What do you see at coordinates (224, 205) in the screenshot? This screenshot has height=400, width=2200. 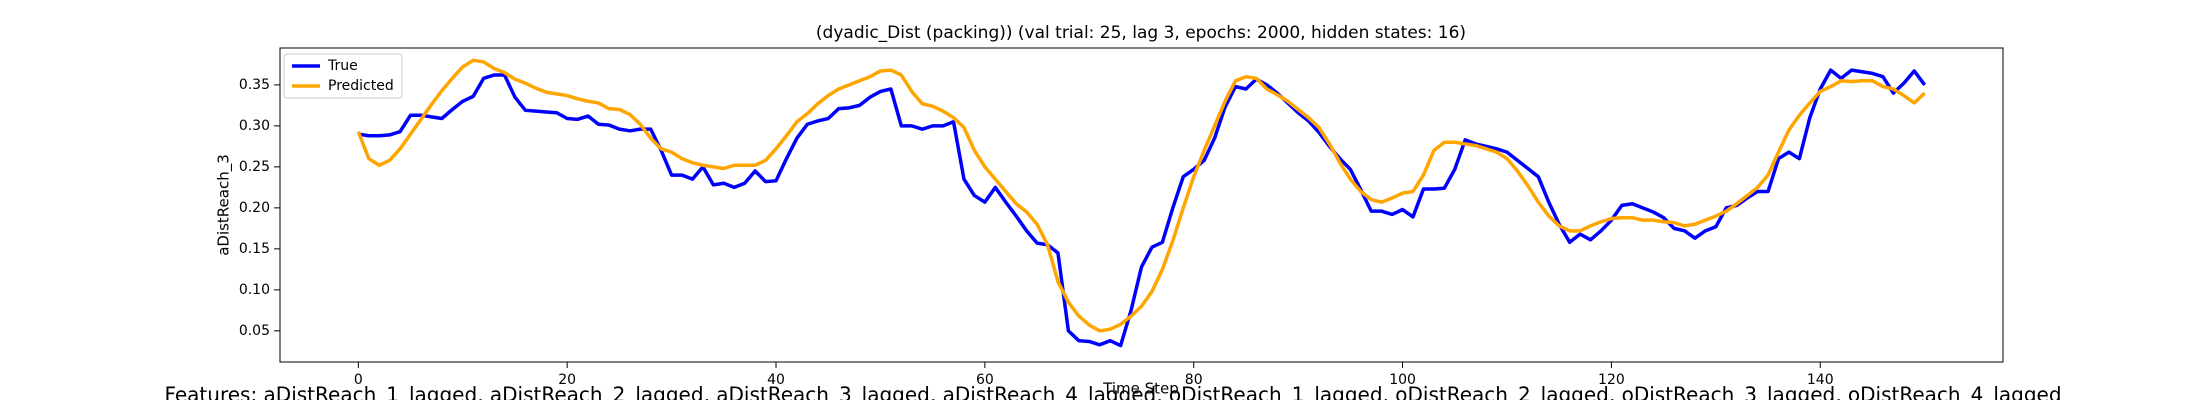 I see `y-axis-label: aDistReach_3` at bounding box center [224, 205].